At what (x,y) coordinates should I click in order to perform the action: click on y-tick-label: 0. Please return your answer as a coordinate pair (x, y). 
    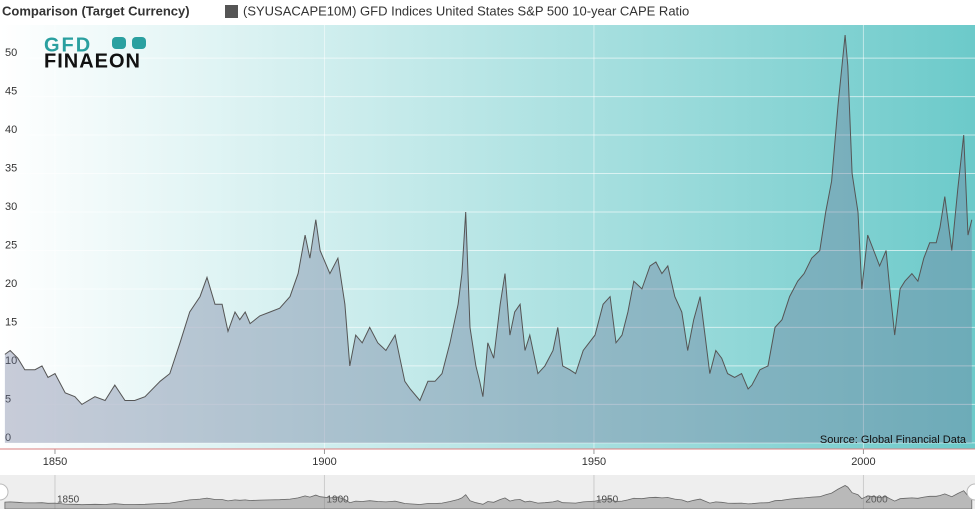
    Looking at the image, I should click on (8, 438).